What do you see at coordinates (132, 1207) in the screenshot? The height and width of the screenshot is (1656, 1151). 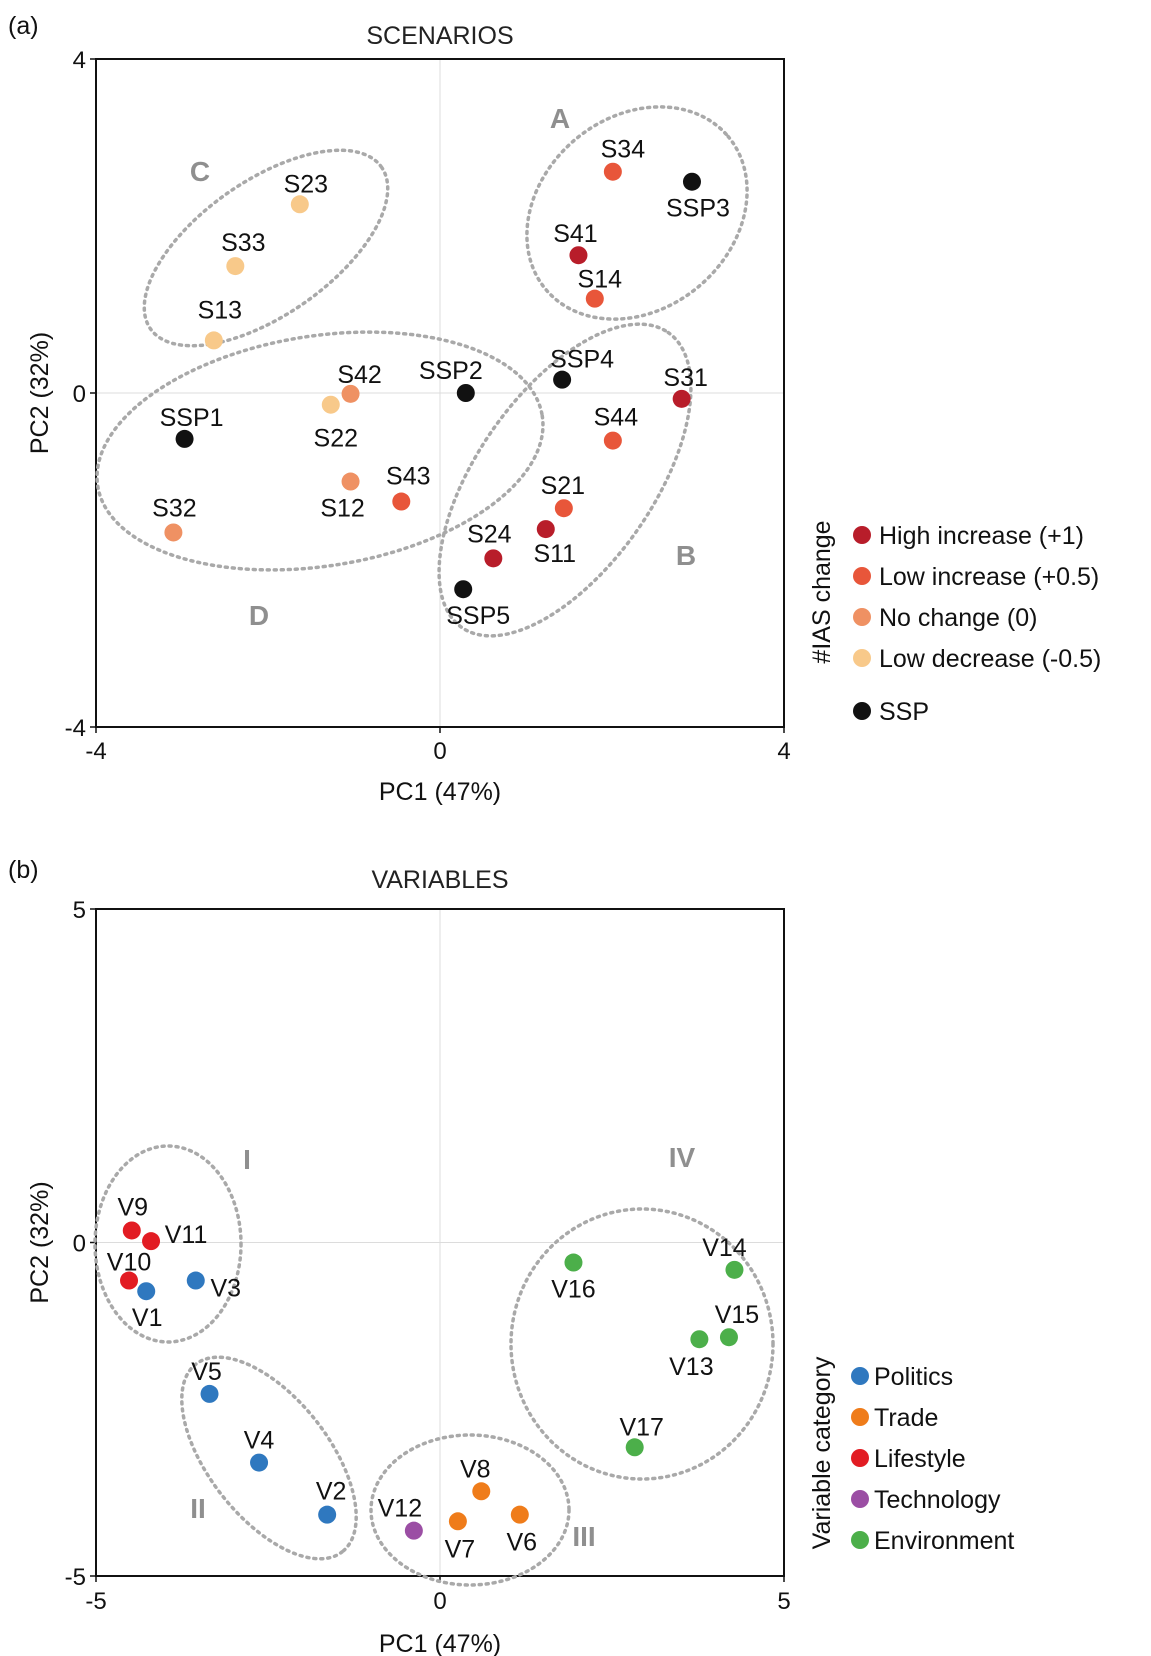 I see `point-label: V9` at bounding box center [132, 1207].